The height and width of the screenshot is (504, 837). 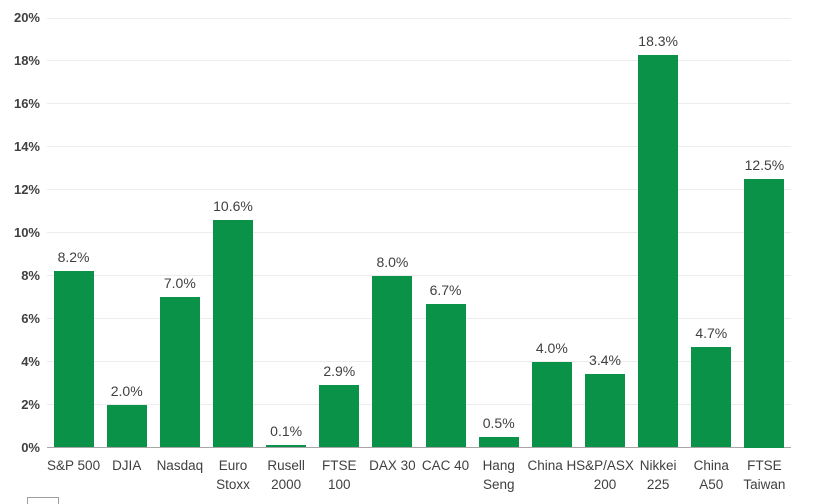 I want to click on x-axis-category-label: Nikkei 225, so click(x=658, y=475).